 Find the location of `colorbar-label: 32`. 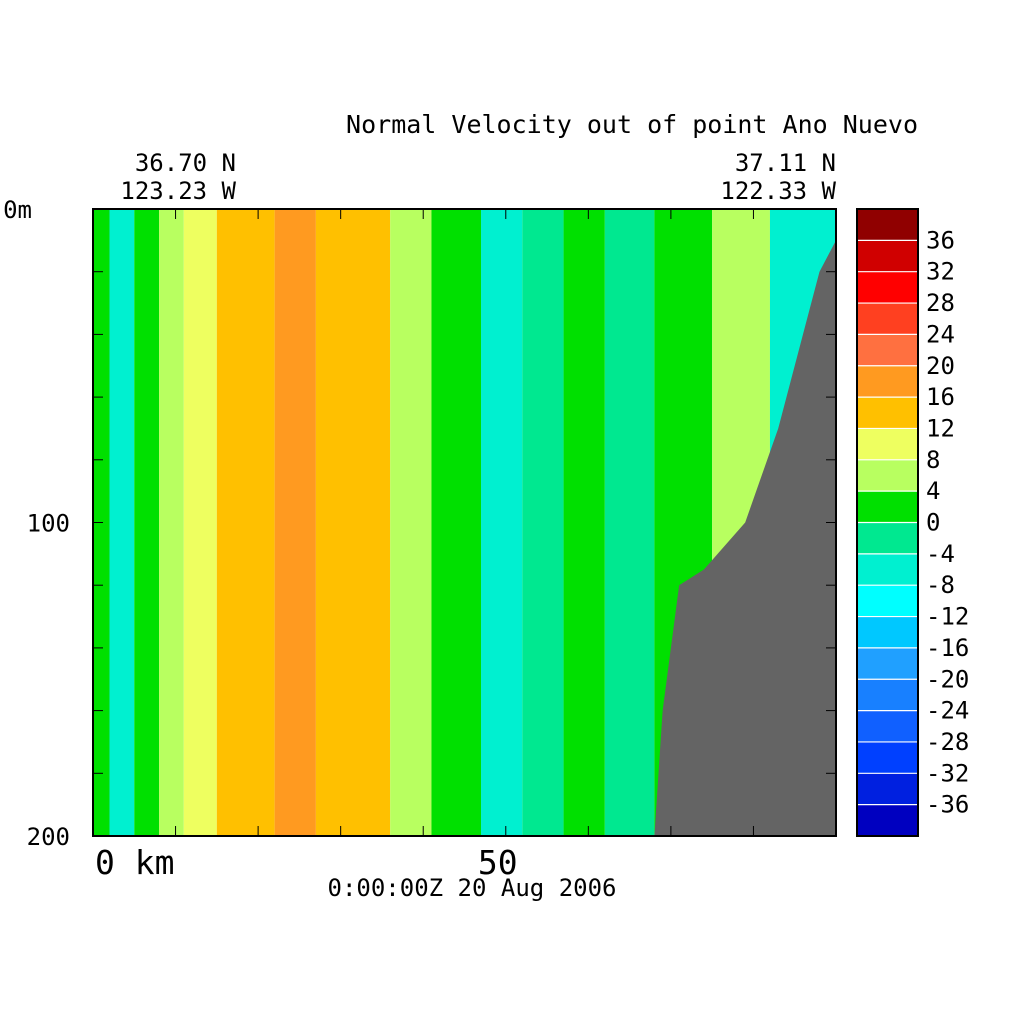

colorbar-label: 32 is located at coordinates (940, 272).